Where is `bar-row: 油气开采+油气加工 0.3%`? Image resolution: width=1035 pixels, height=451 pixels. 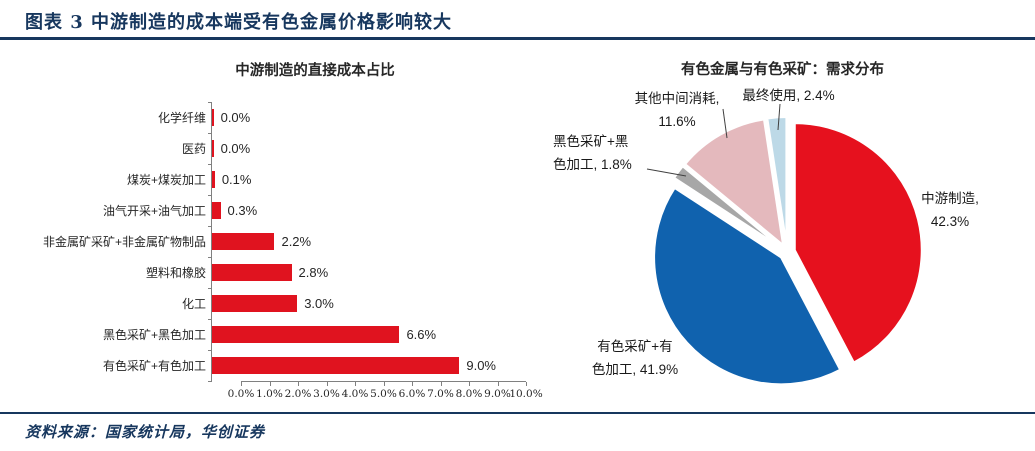
bar-row: 油气开采+油气加工 0.3% is located at coordinates (280, 211).